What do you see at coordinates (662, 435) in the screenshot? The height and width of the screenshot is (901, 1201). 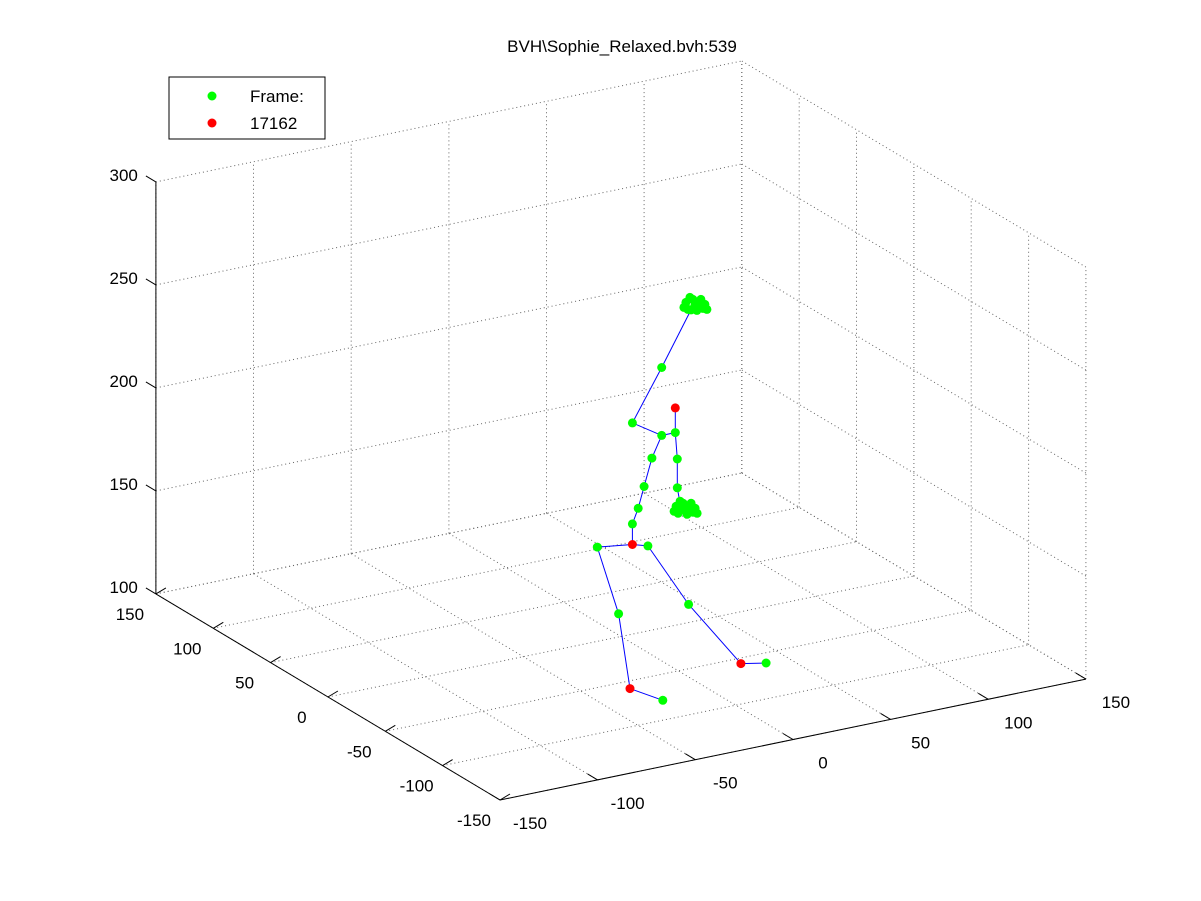 I see `joint-neck` at bounding box center [662, 435].